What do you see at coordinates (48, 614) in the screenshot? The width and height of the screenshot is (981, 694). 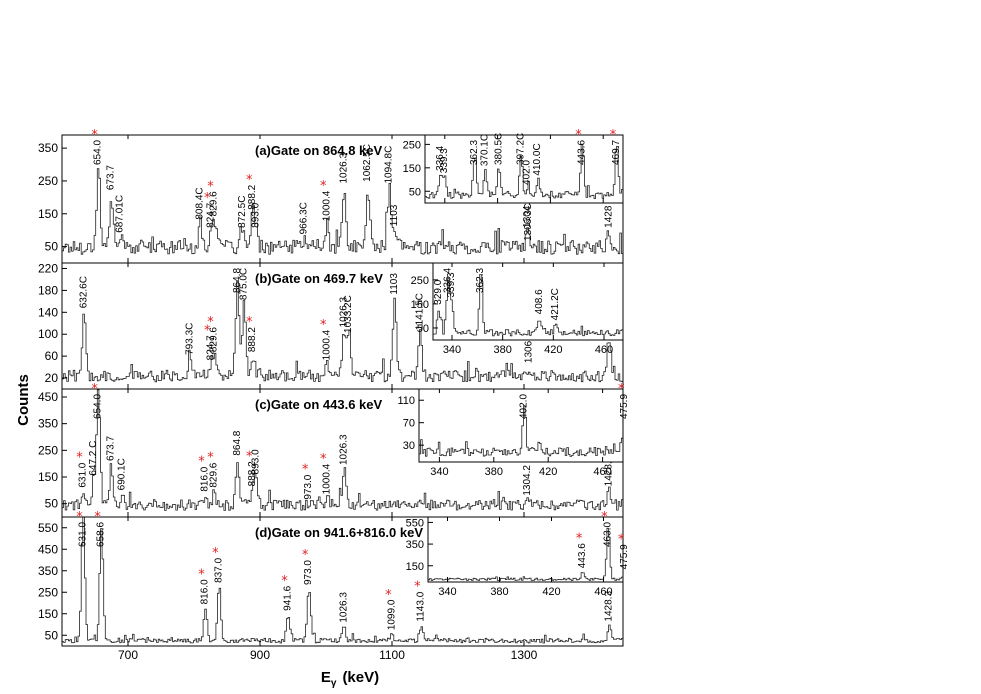 I see `panel-d-y-tick-label: 150` at bounding box center [48, 614].